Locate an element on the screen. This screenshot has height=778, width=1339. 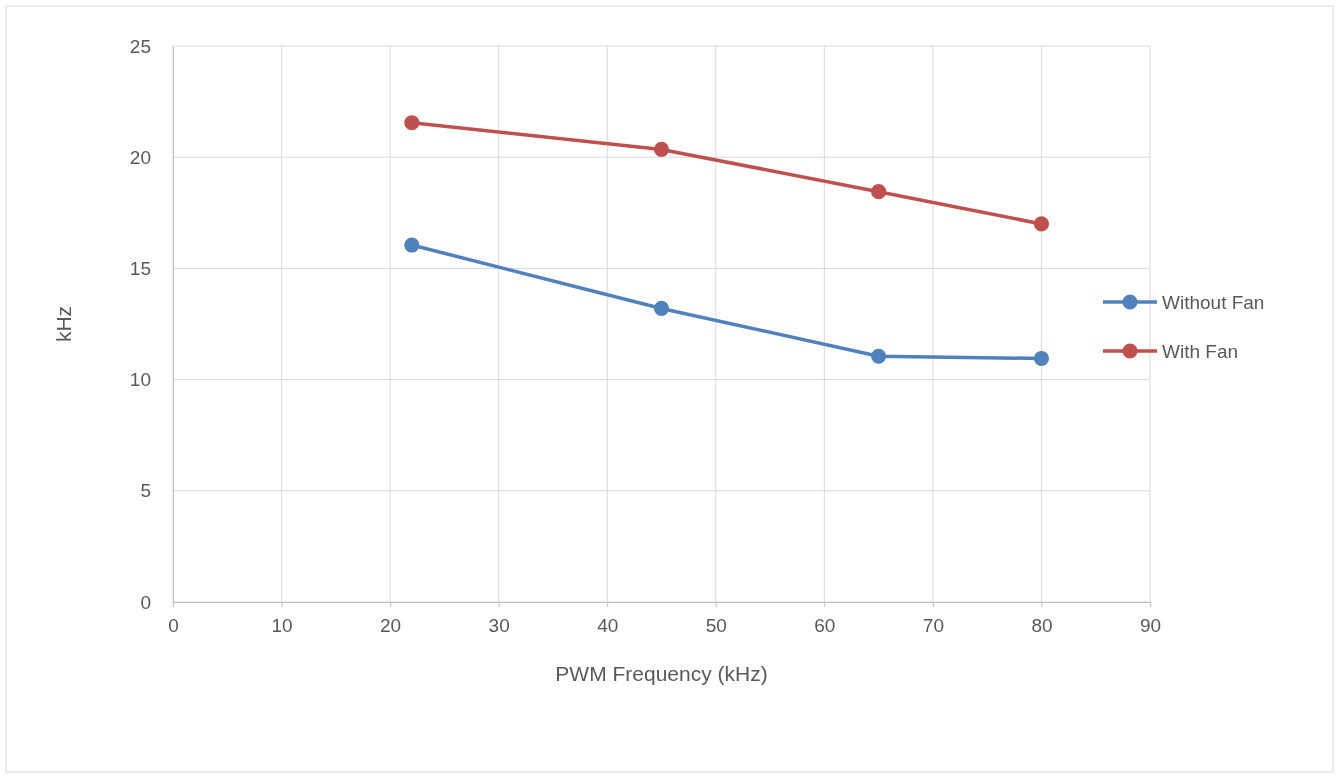
y-tick-label: 5 is located at coordinates (145, 491).